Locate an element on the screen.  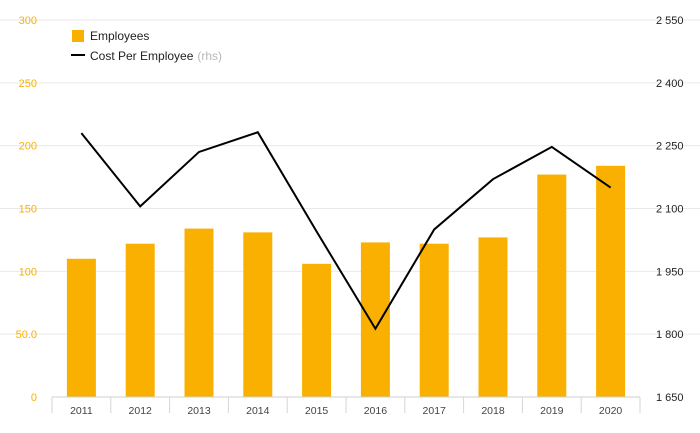
bar-employees-2012 is located at coordinates (140, 320).